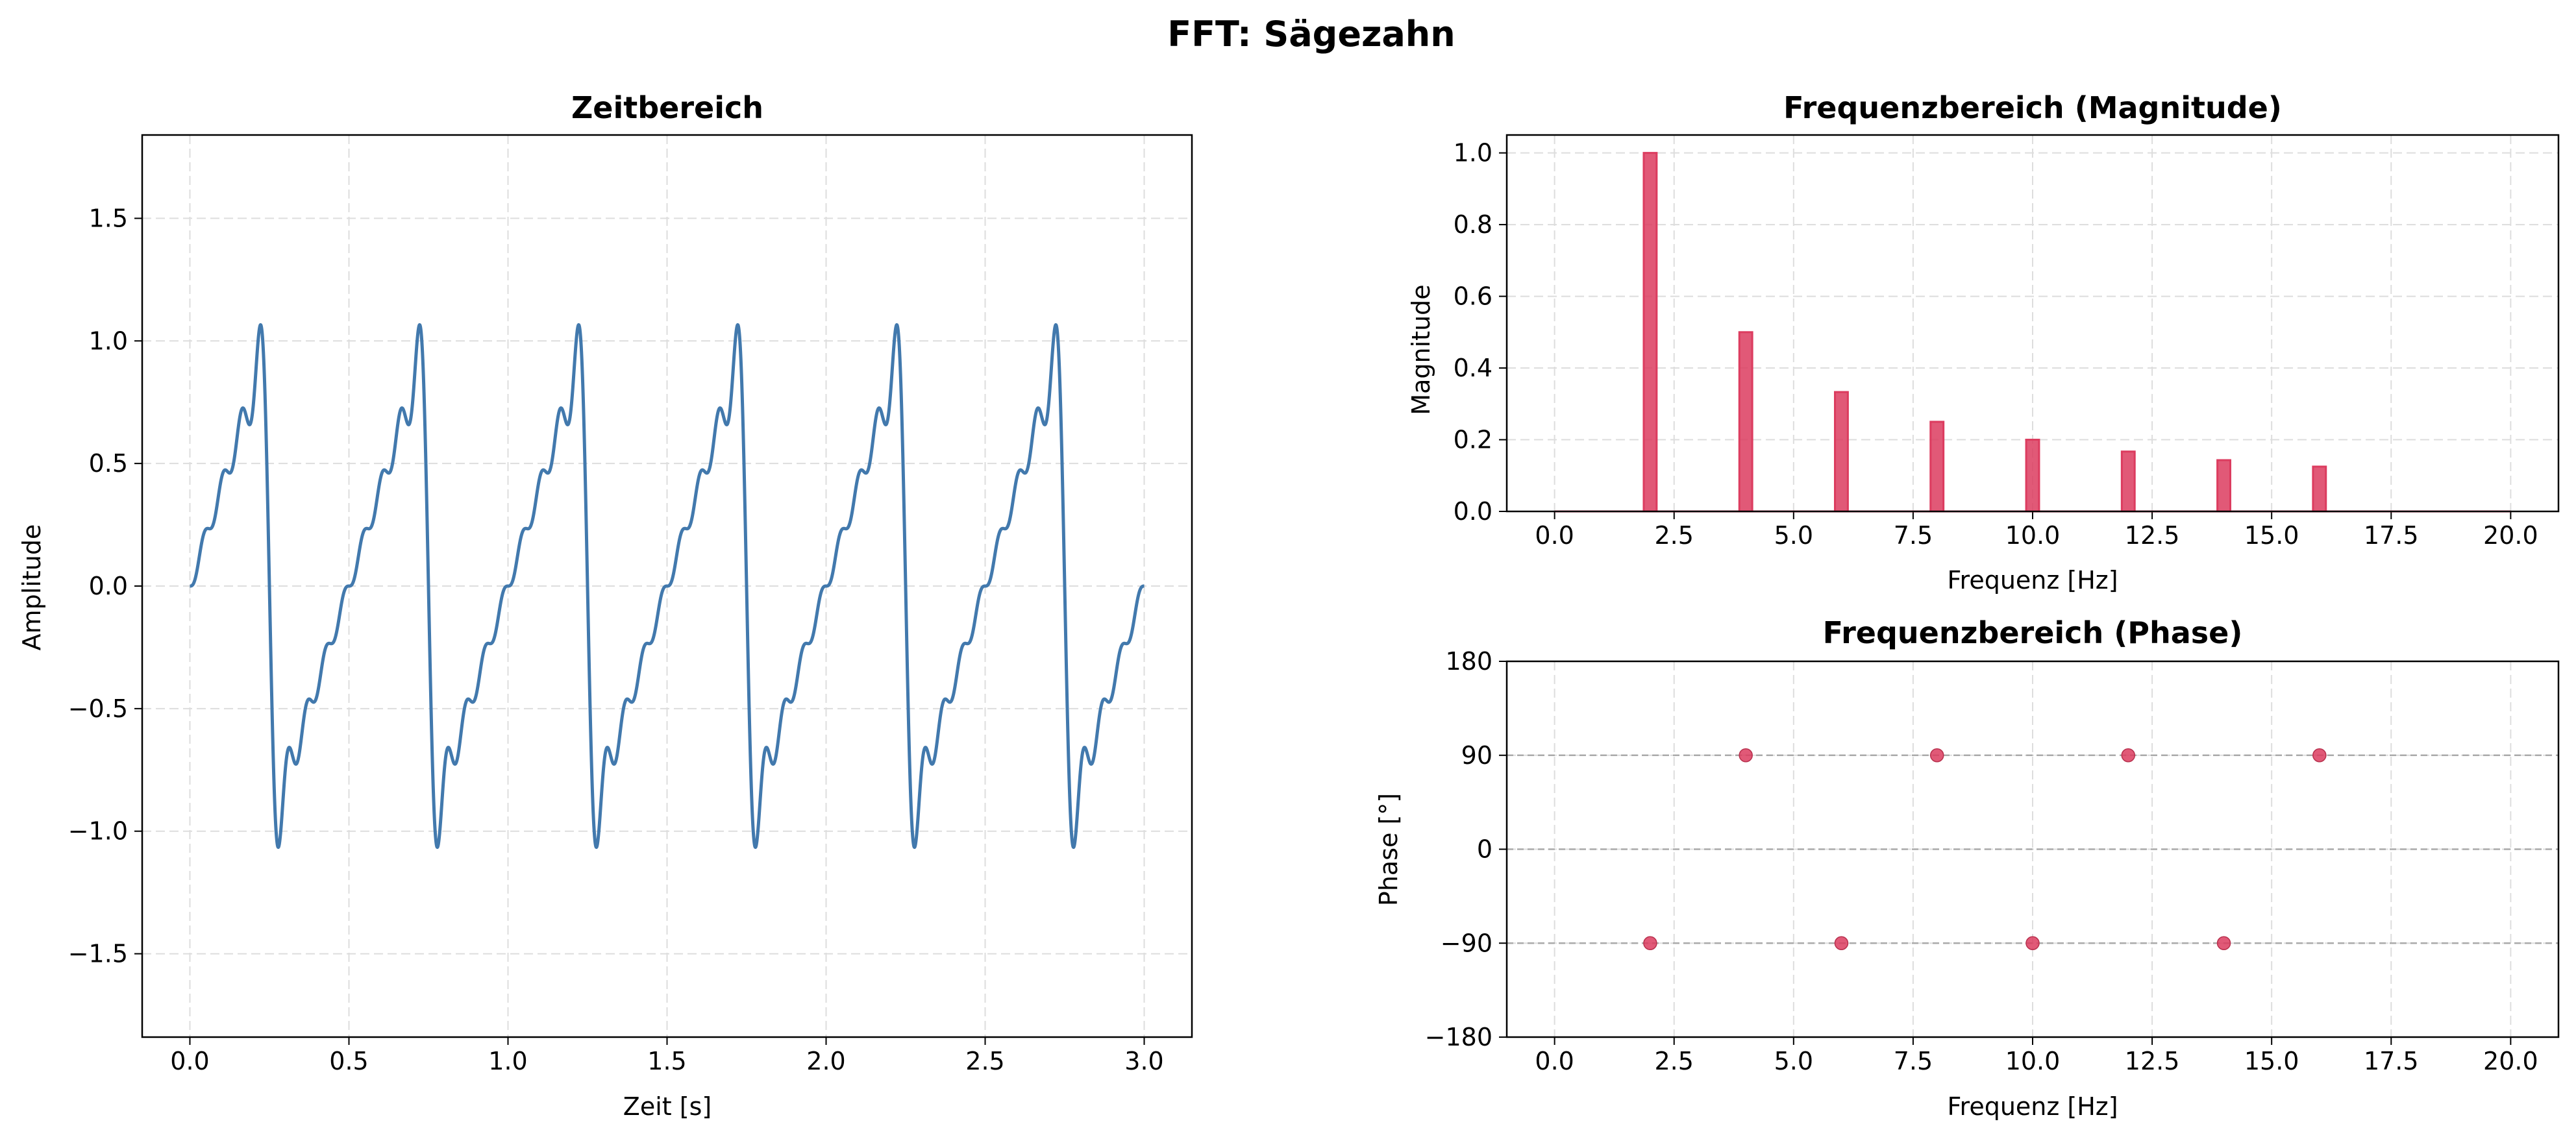  What do you see at coordinates (1473, 511) in the screenshot?
I see `magnitude-plot-ytick-label: 0.0` at bounding box center [1473, 511].